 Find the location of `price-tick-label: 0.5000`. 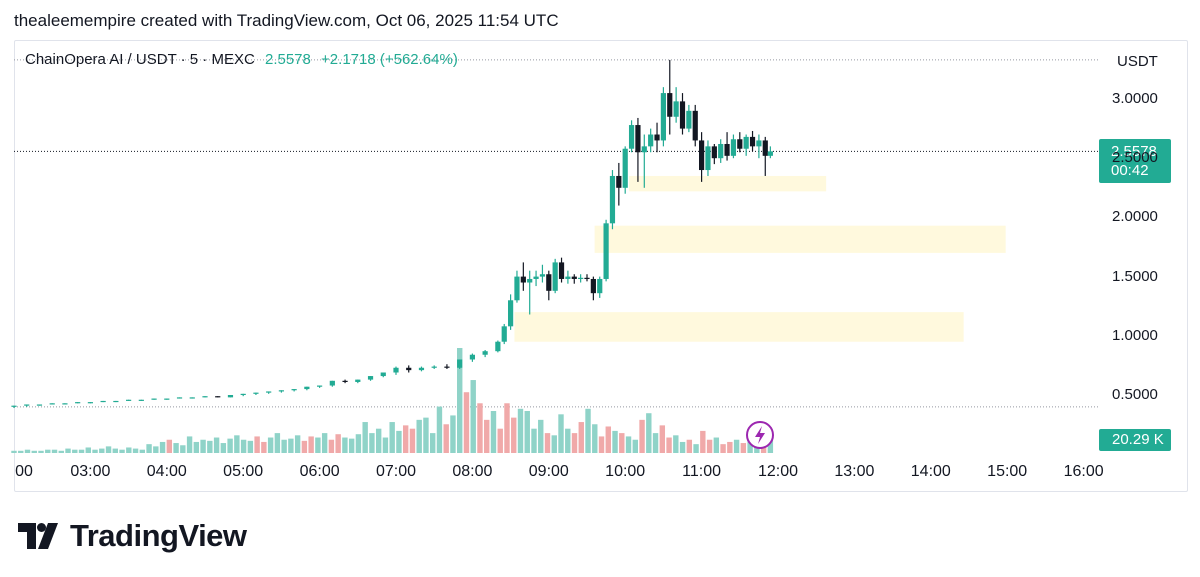

price-tick-label: 0.5000 is located at coordinates (1135, 394).